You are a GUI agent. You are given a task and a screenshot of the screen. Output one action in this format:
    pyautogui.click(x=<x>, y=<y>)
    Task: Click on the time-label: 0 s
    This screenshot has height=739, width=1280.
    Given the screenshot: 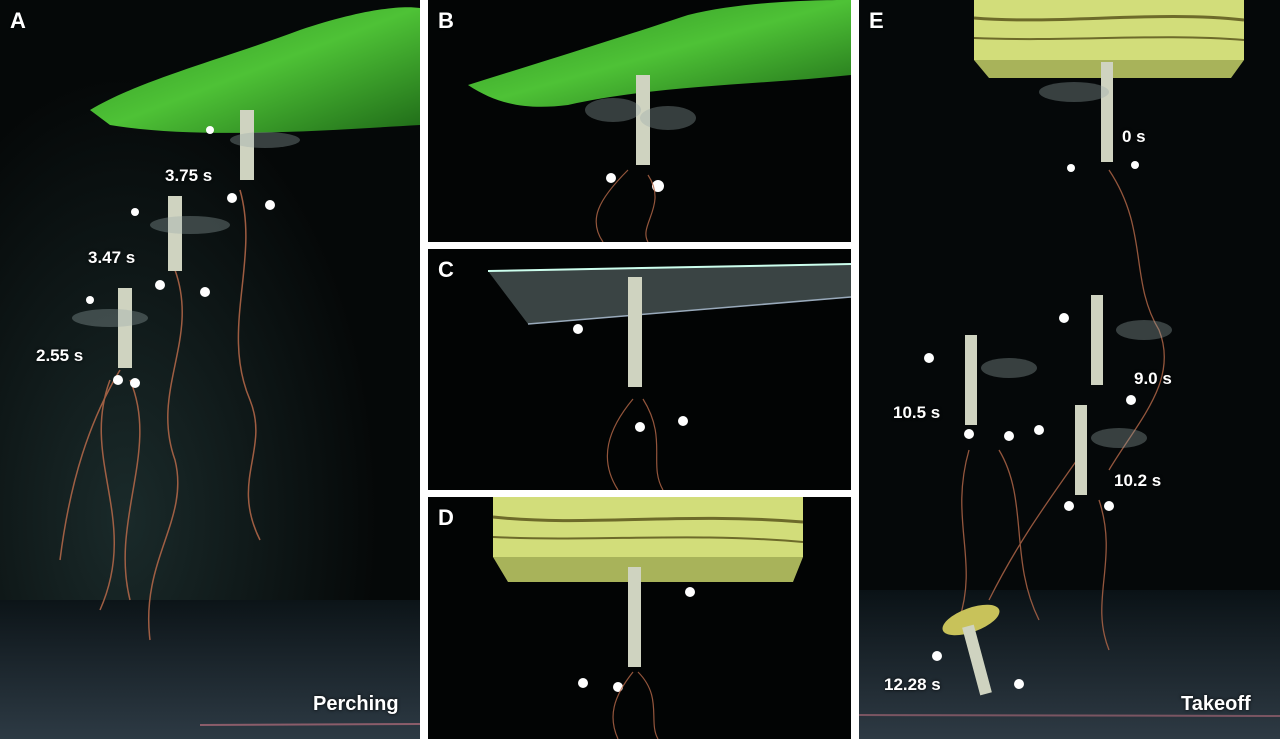 What is the action you would take?
    pyautogui.click(x=1134, y=136)
    